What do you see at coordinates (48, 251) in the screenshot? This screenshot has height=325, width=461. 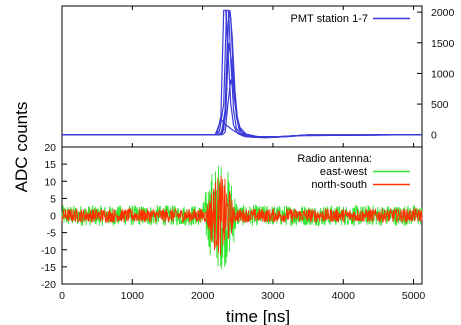 I see `bottom-y-tick-label: -10` at bounding box center [48, 251].